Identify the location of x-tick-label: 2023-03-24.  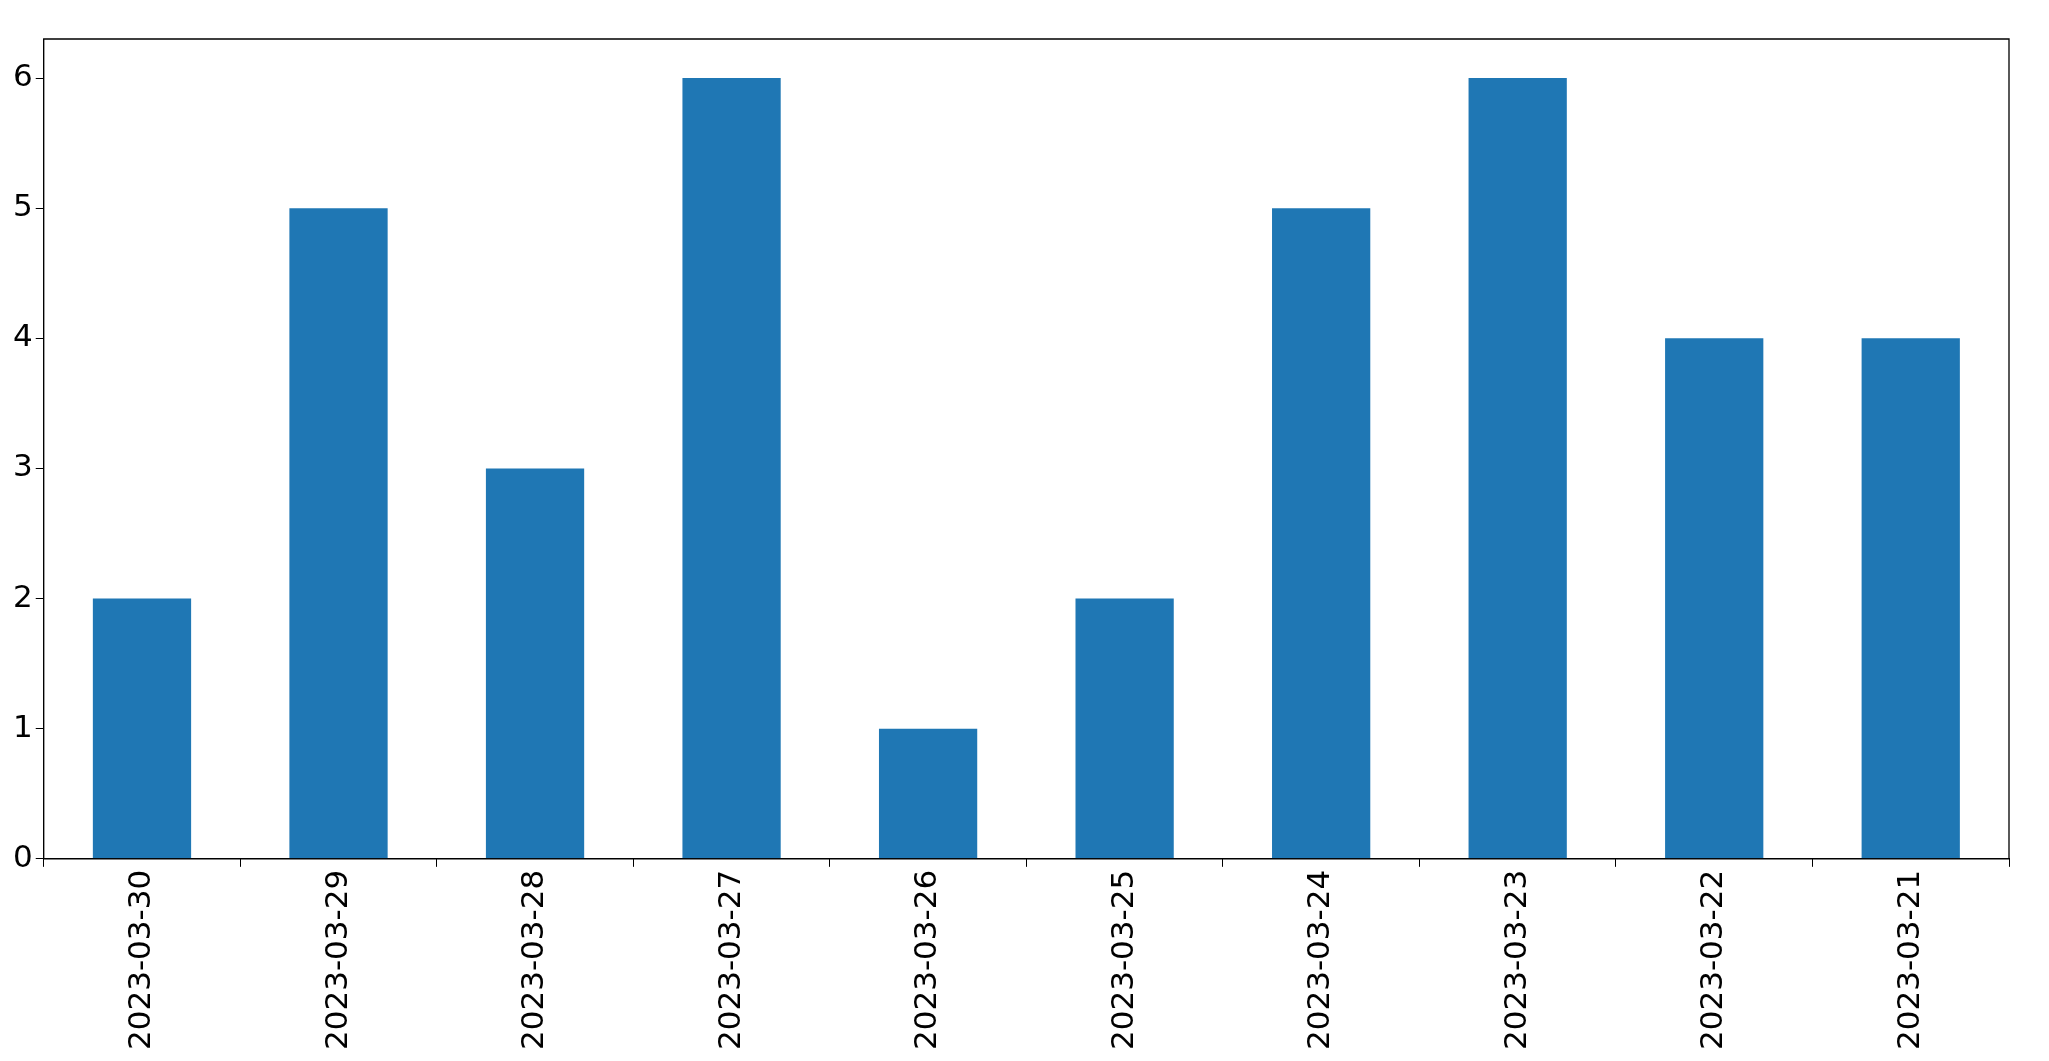
(1318, 960).